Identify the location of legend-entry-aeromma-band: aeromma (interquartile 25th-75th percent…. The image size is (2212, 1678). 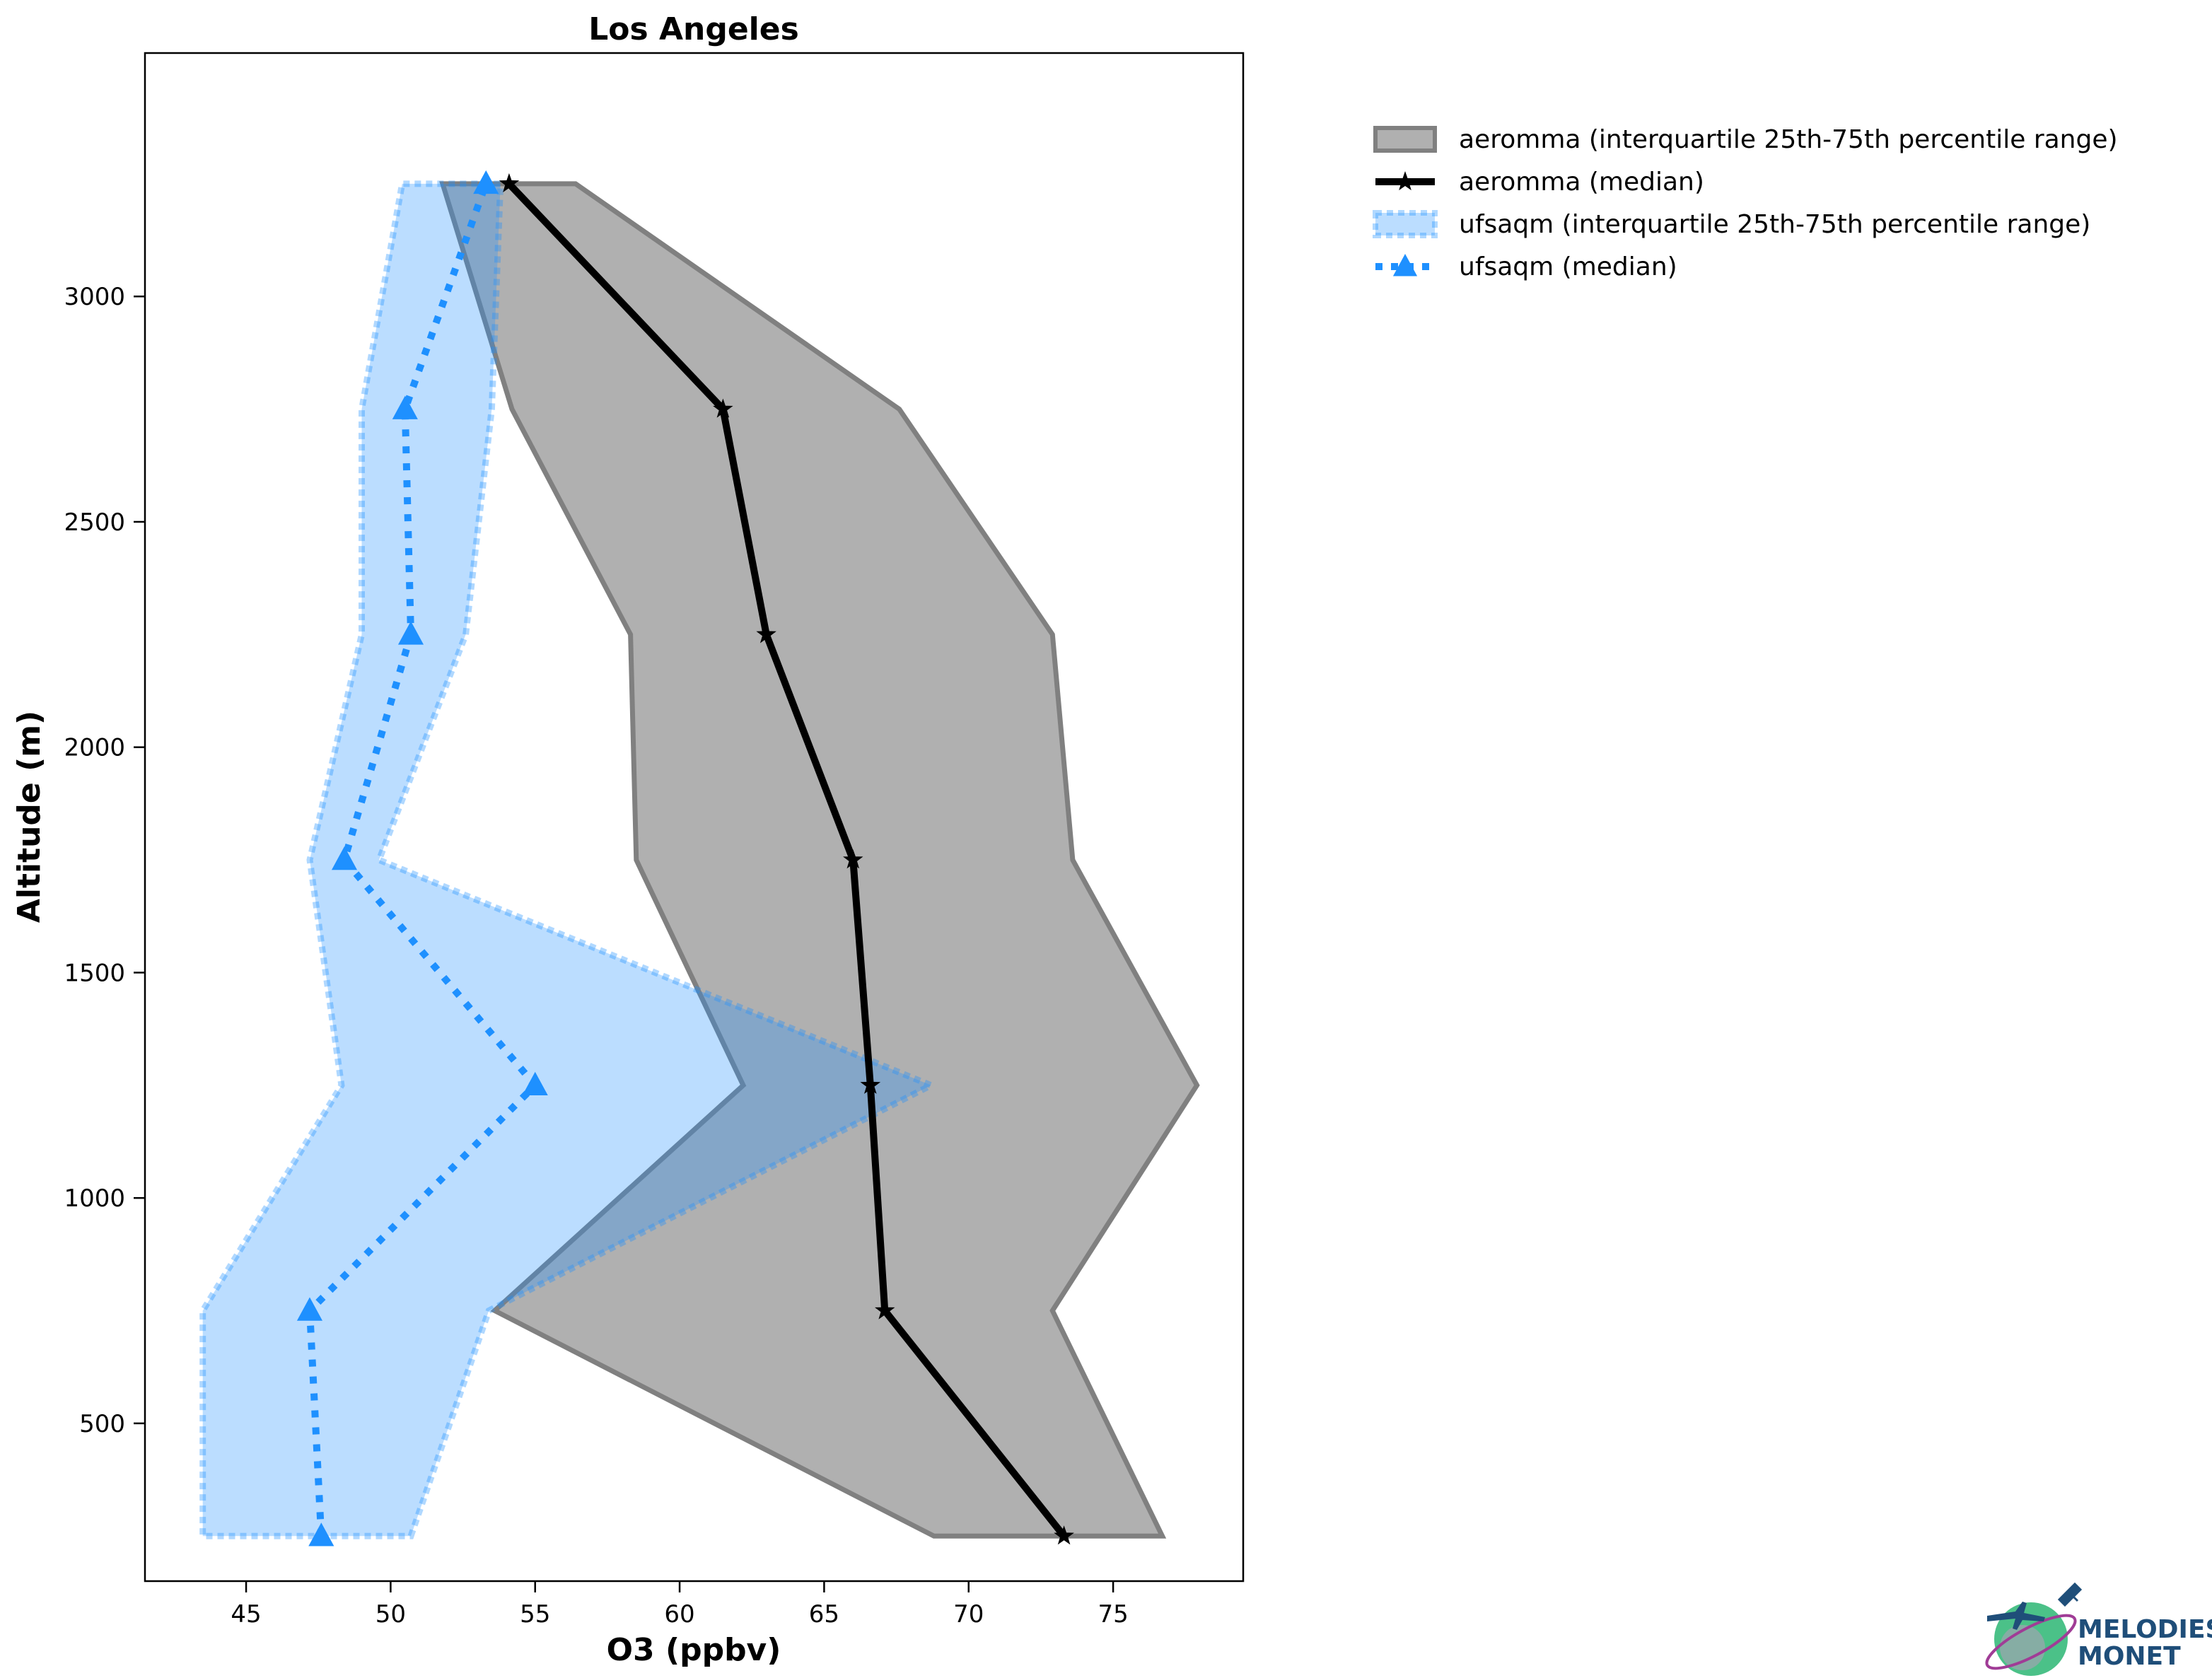
(1745, 139).